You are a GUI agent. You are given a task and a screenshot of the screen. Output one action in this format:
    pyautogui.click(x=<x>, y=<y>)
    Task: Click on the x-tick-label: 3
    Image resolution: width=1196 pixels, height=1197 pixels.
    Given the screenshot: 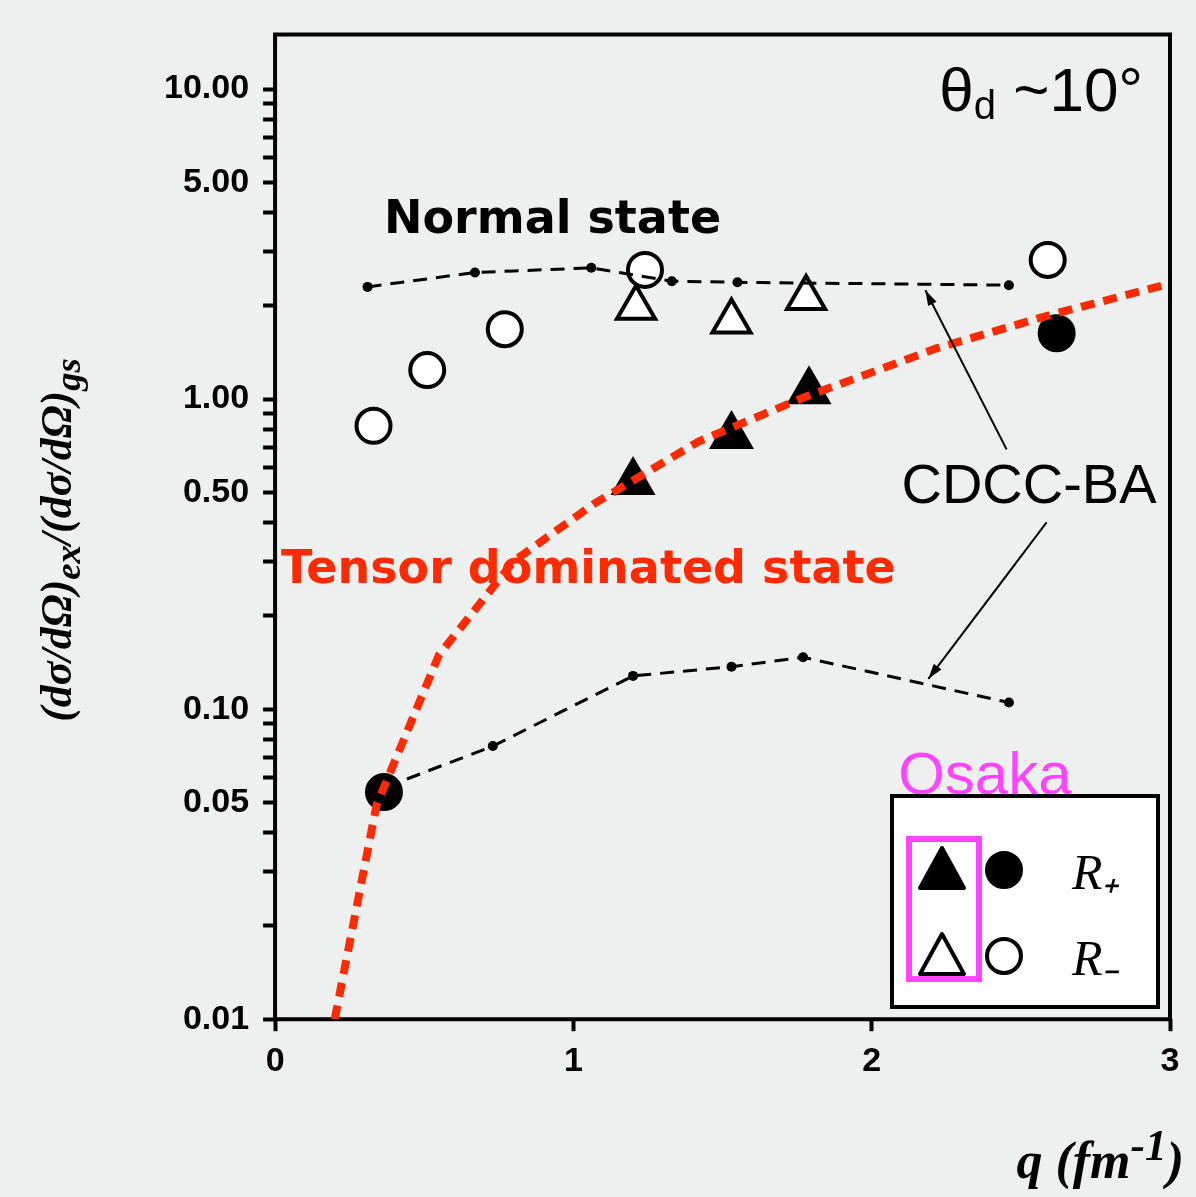 What is the action you would take?
    pyautogui.click(x=1170, y=1058)
    